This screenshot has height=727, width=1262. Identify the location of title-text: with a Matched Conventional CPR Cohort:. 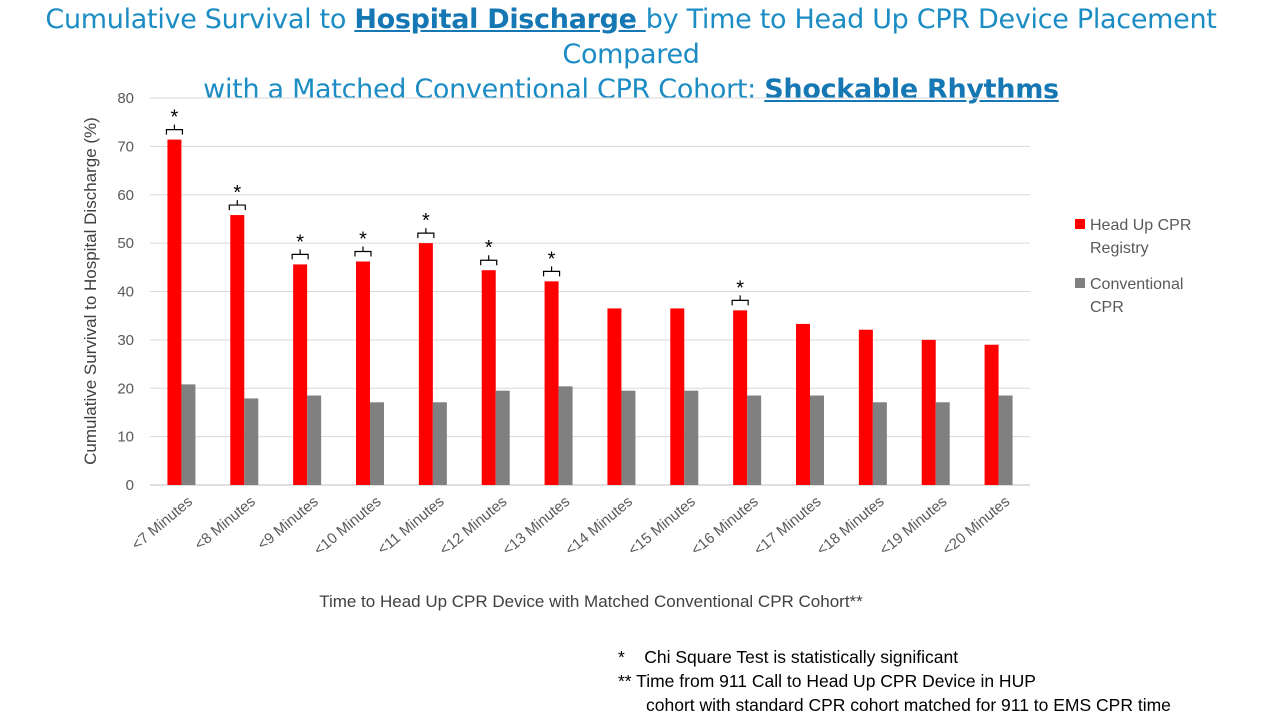
(484, 89).